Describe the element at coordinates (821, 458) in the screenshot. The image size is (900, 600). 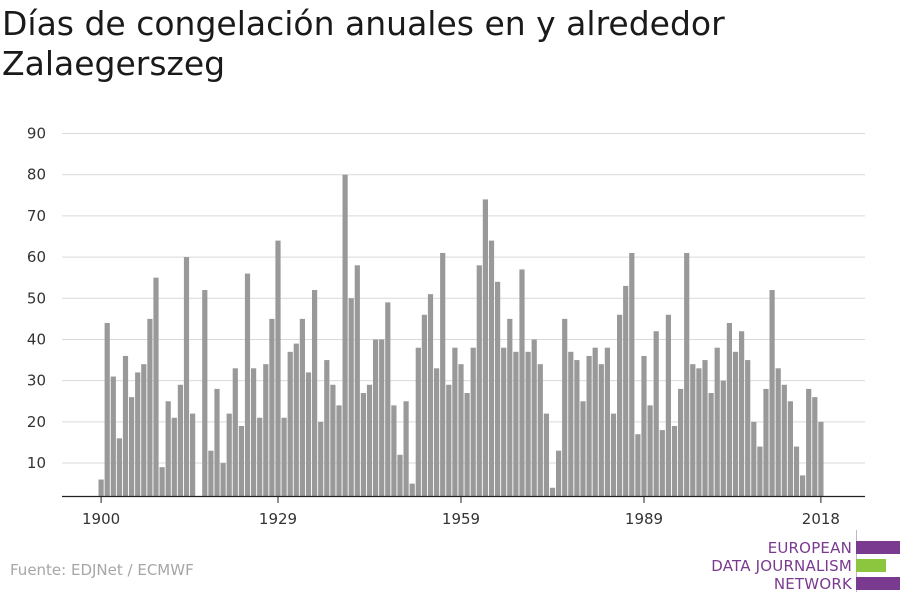
I see `bar-2018` at that location.